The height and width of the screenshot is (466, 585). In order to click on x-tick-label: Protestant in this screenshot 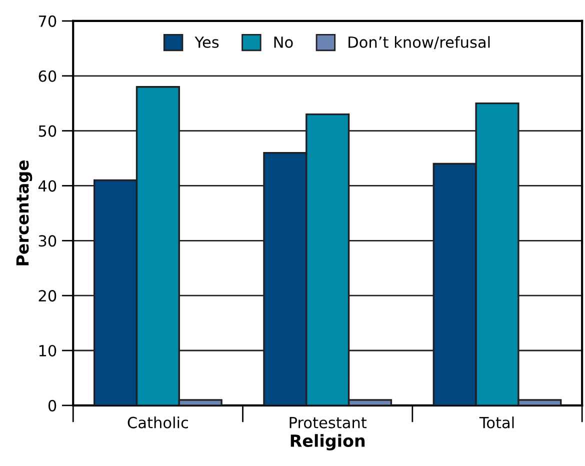, I will do `click(328, 422)`.